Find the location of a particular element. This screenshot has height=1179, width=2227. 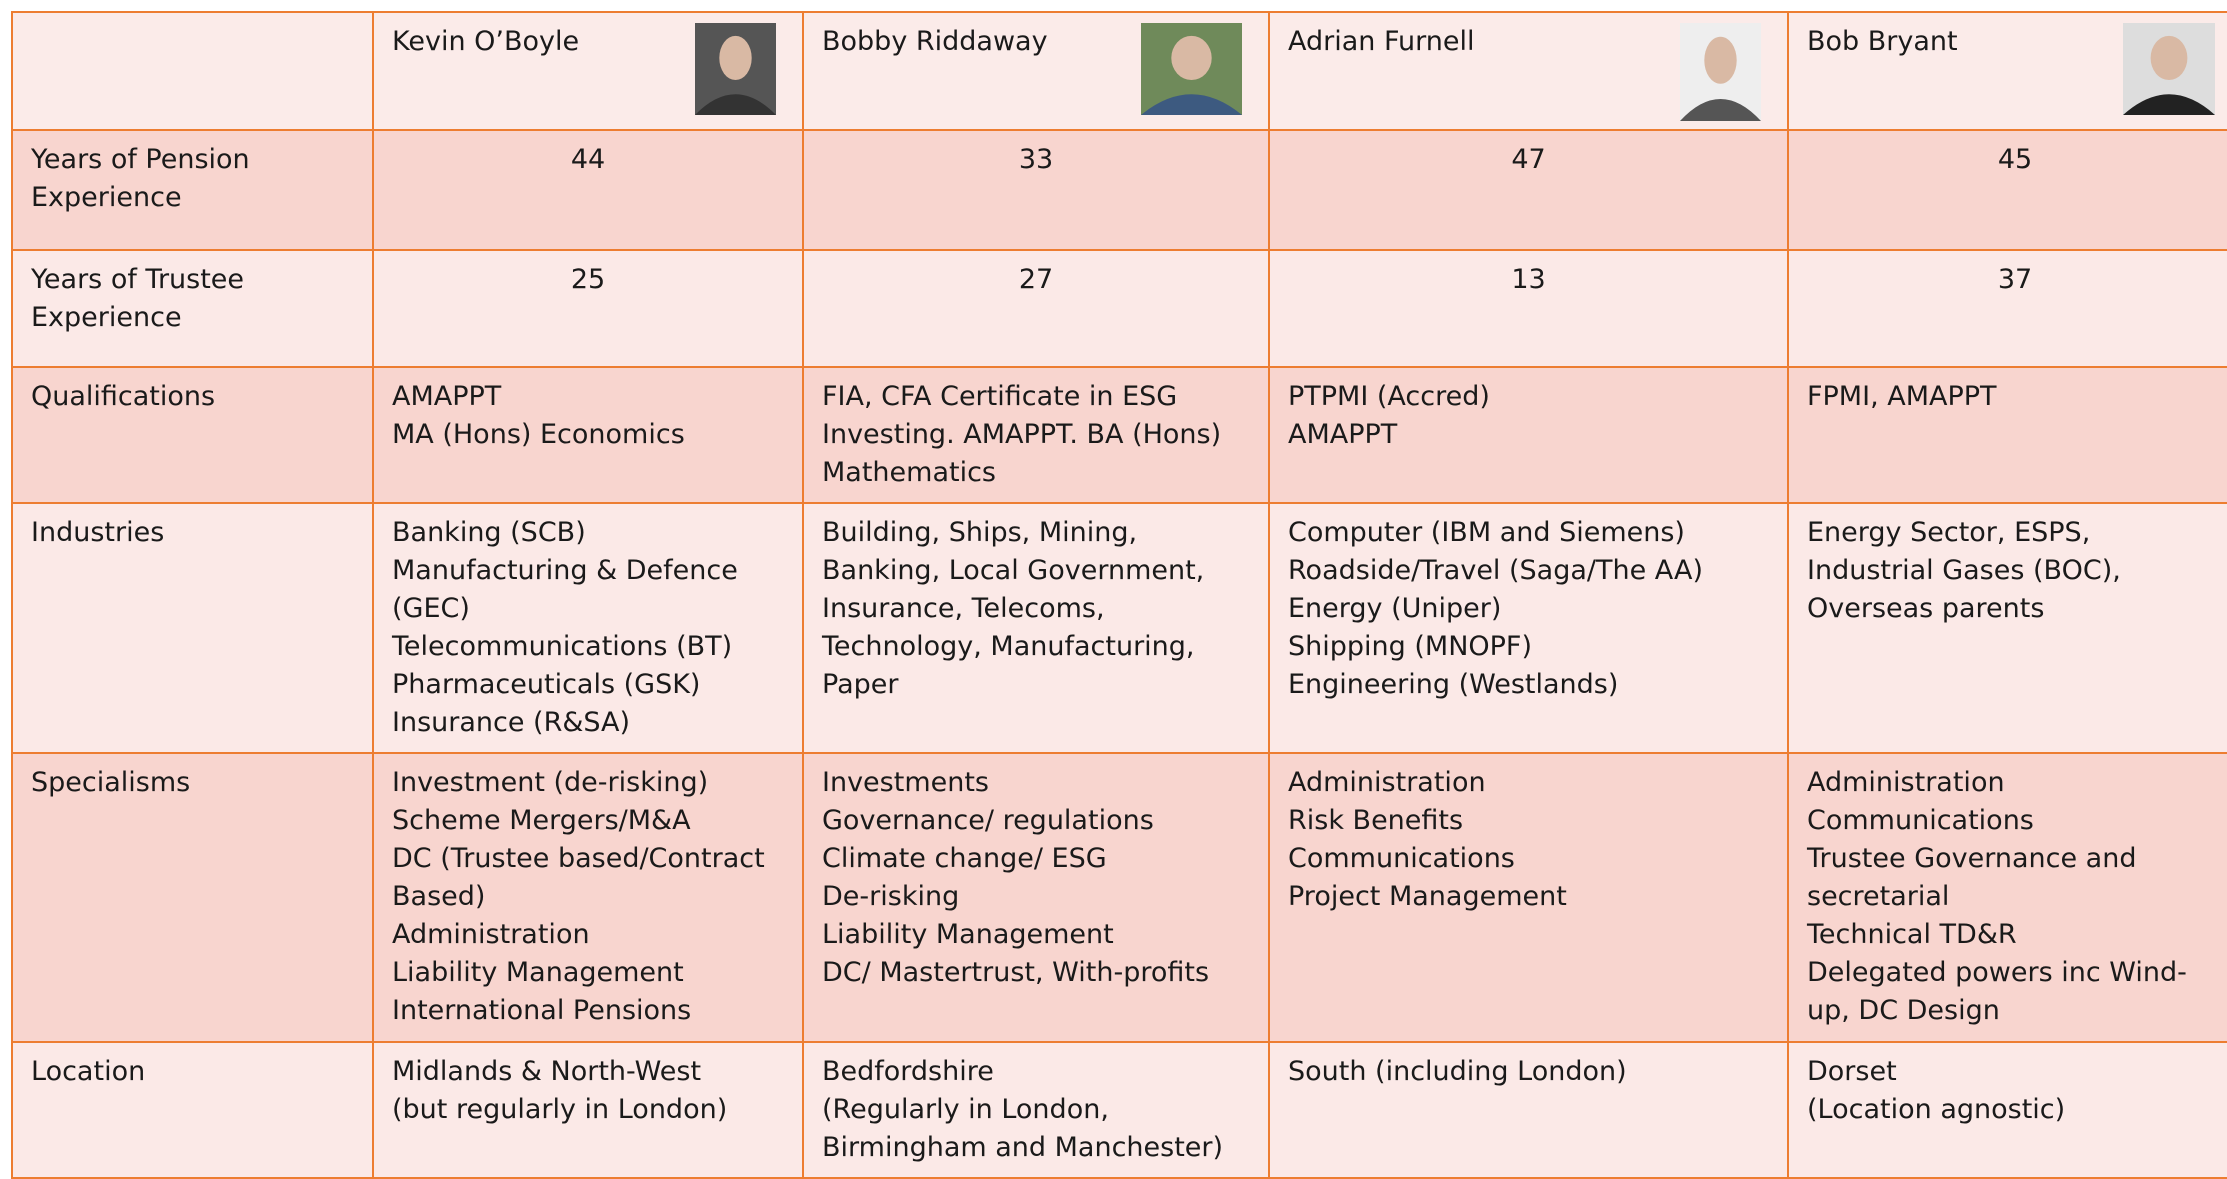

cell-line: Banking (SCB) is located at coordinates (489, 532).